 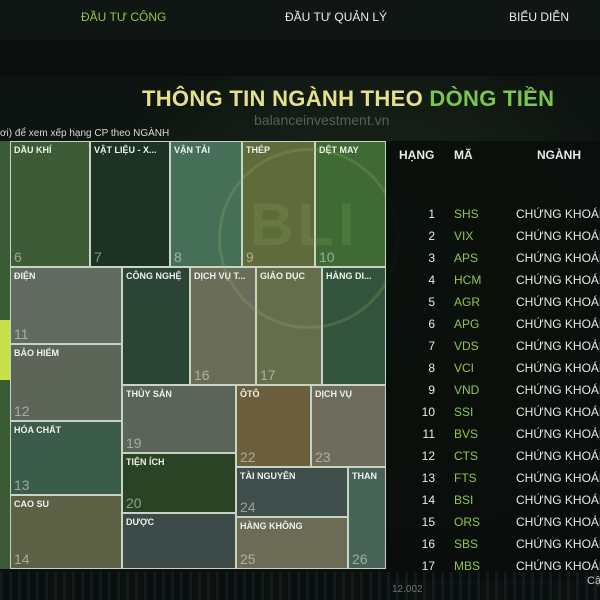 I want to click on treemap-tile: DỊCH VỤ T... 16, so click(x=223, y=326).